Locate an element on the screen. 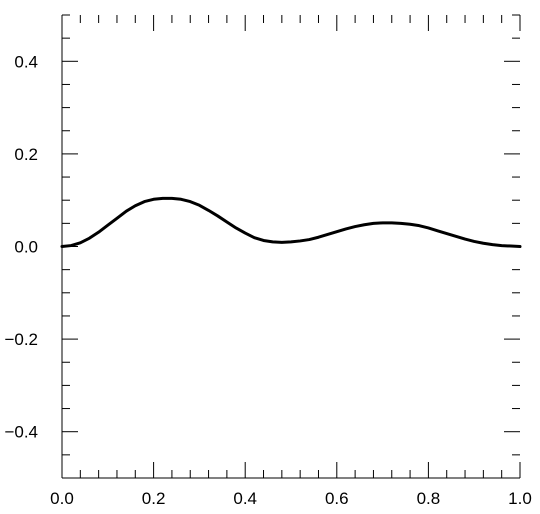 This screenshot has width=540, height=514. x-tick-label: 0.6 is located at coordinates (337, 498).